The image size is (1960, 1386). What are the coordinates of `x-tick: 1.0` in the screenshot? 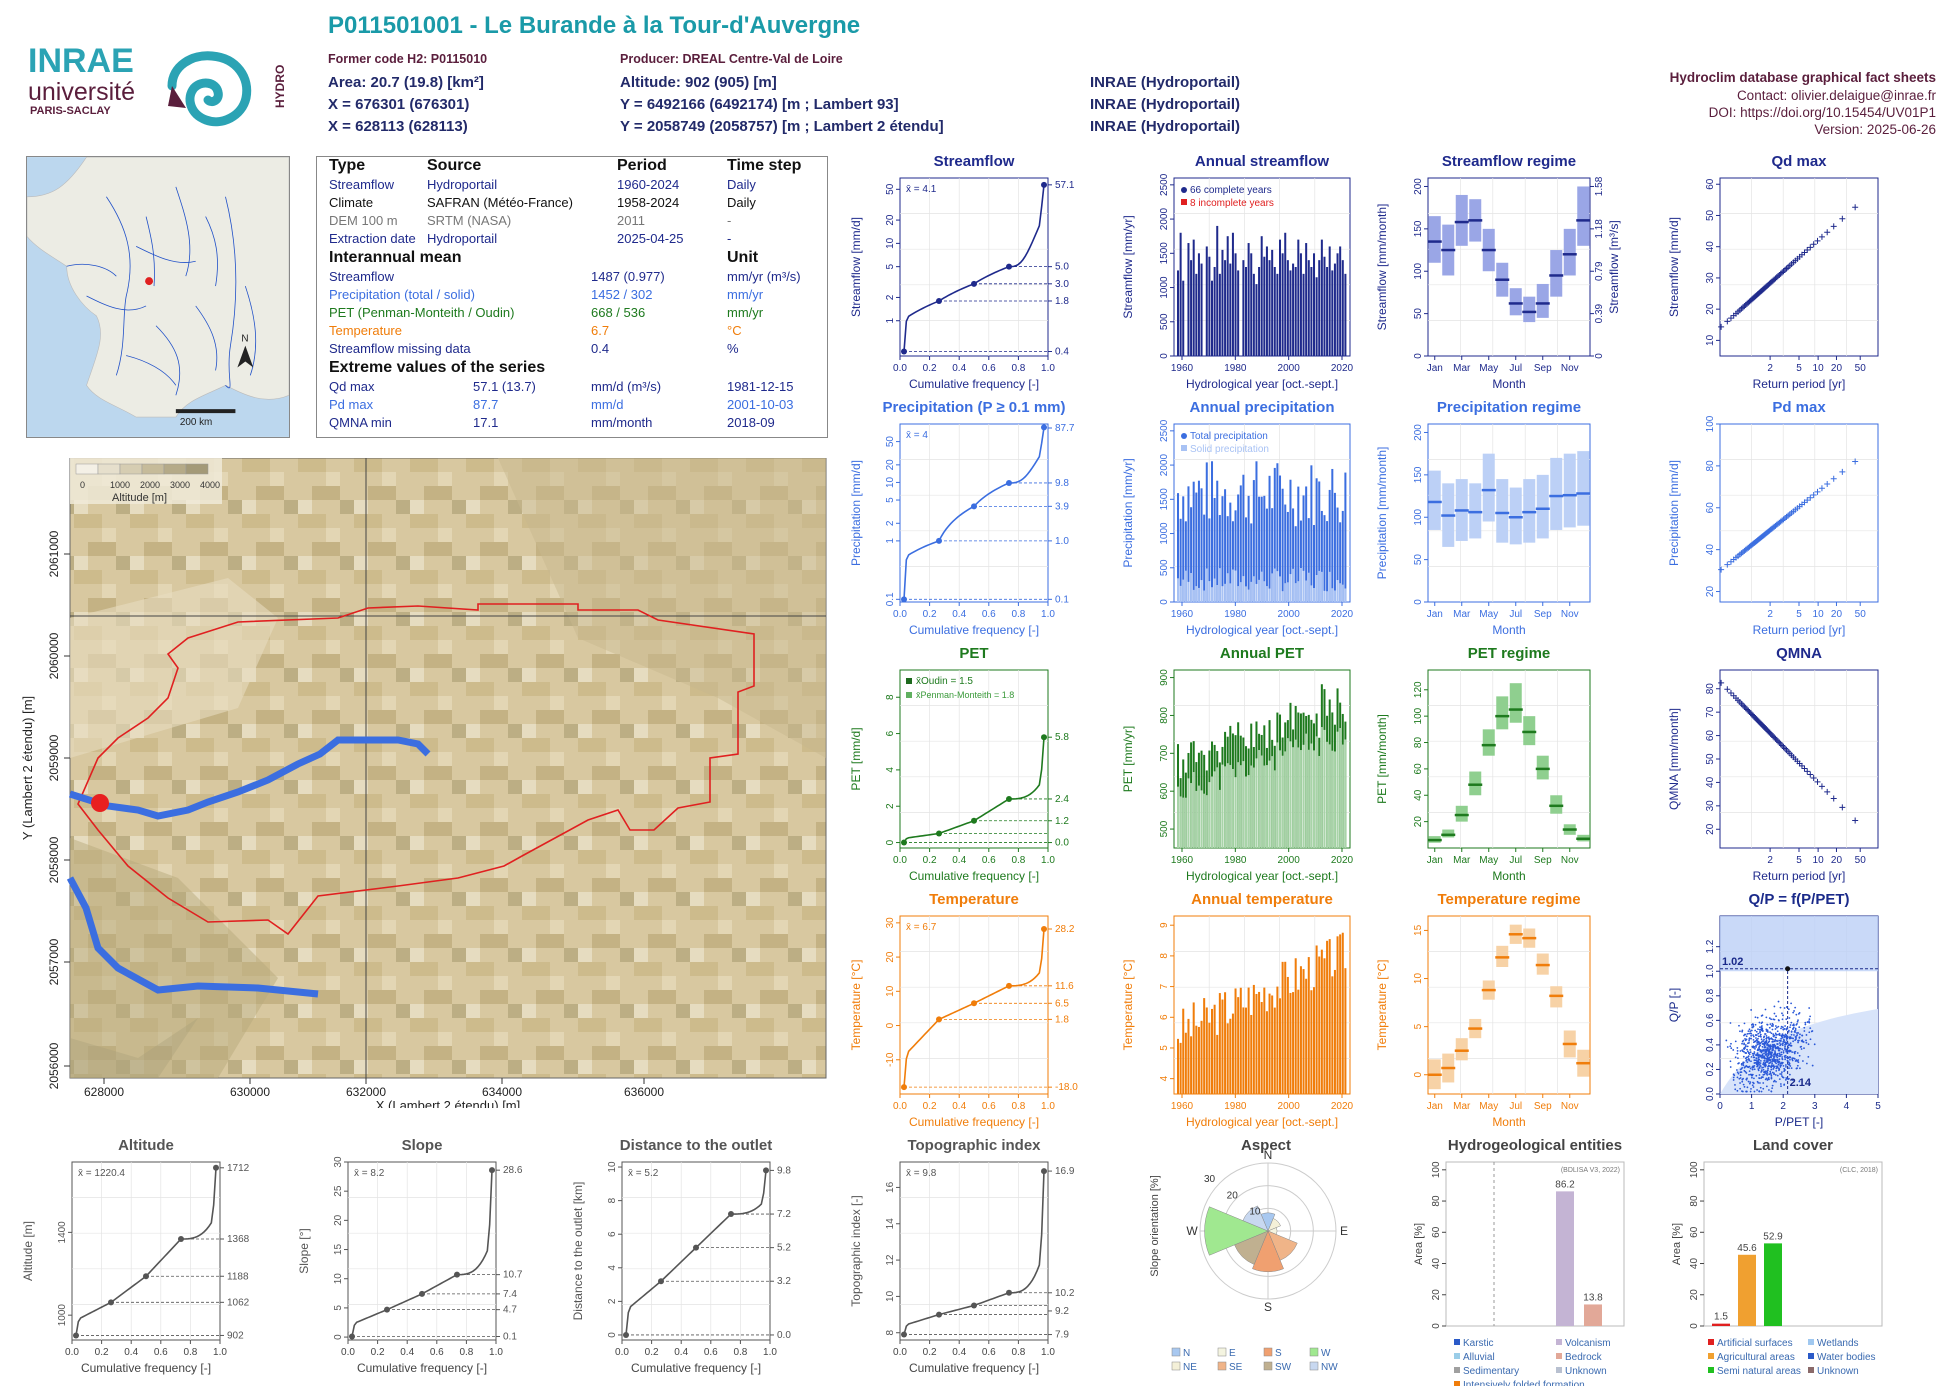 It's located at (1048, 368).